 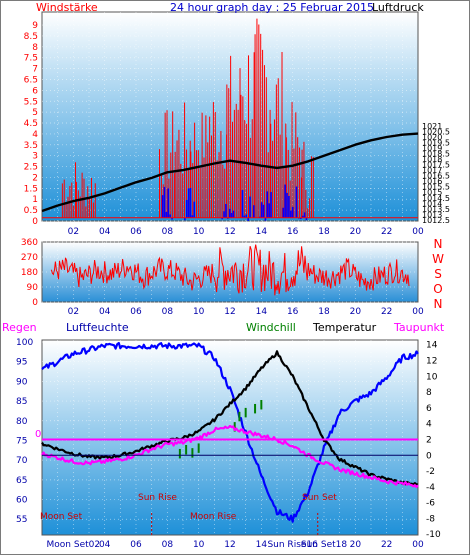 I want to click on direction-tick-label: 180, so click(x=29, y=273).